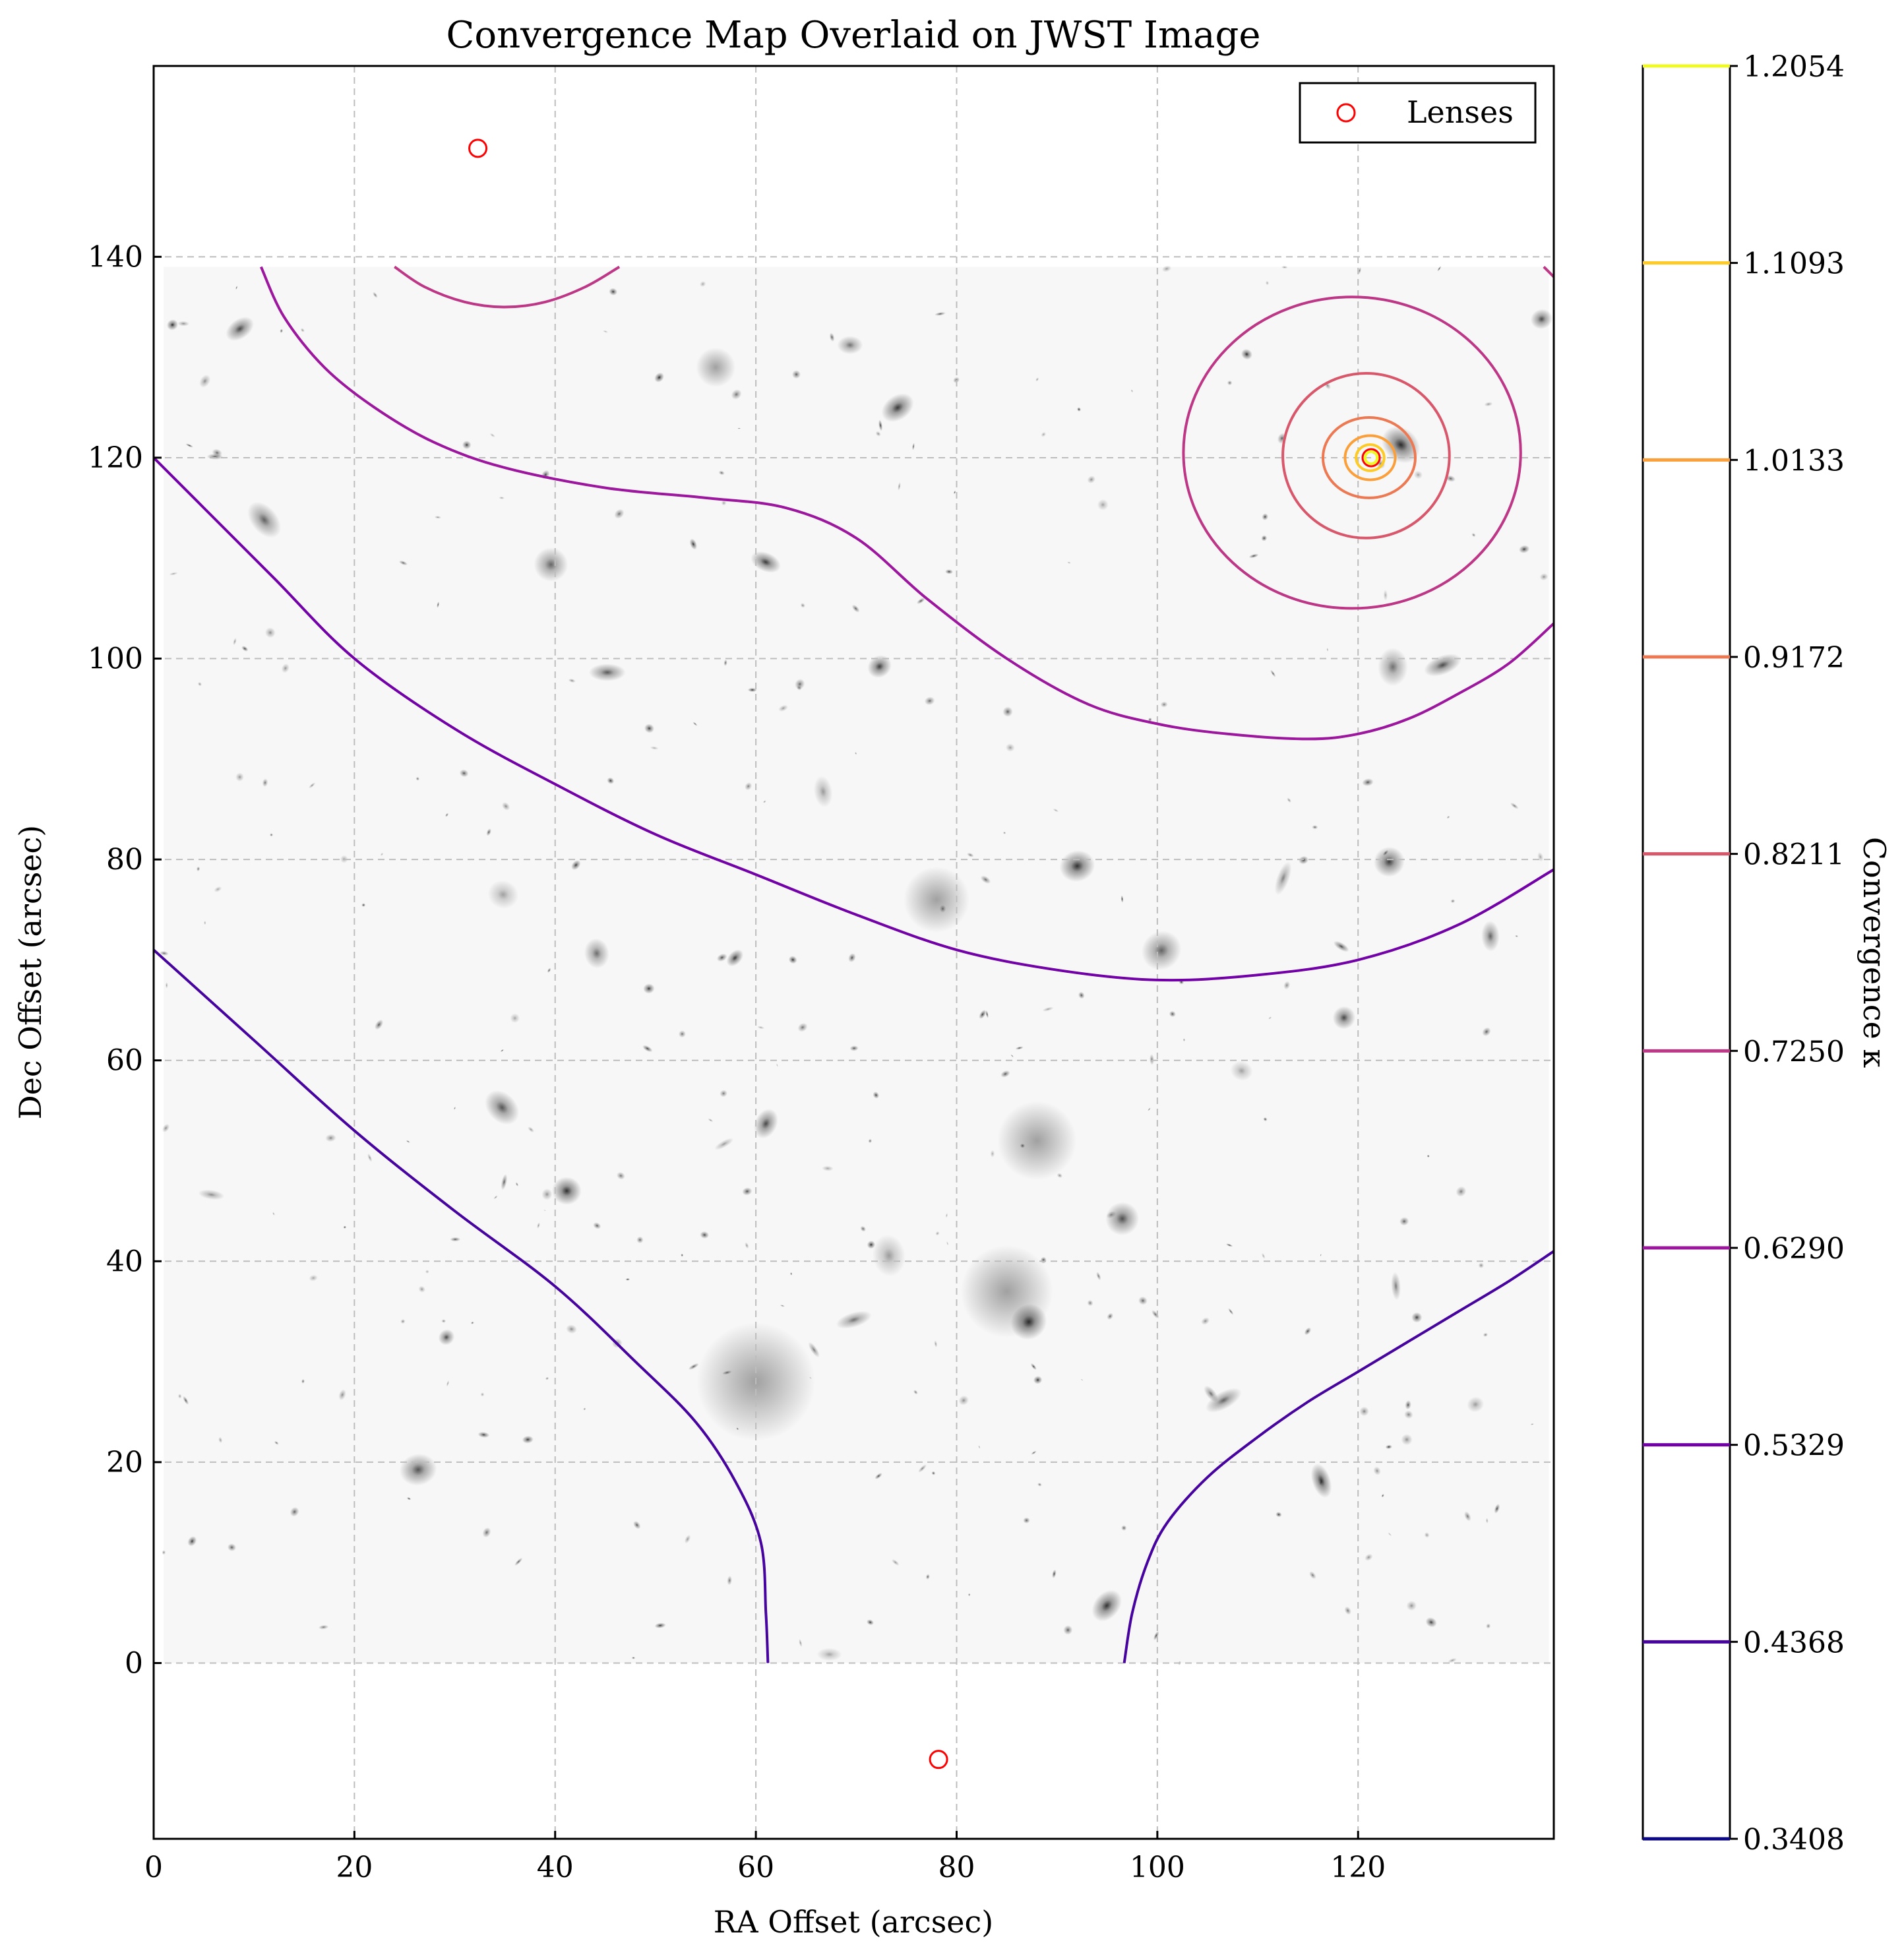 This screenshot has height=1945, width=1904. Describe the element at coordinates (125, 960) in the screenshot. I see `y-axis-ticks: 0 20 40 60 80 100 120 140` at that location.